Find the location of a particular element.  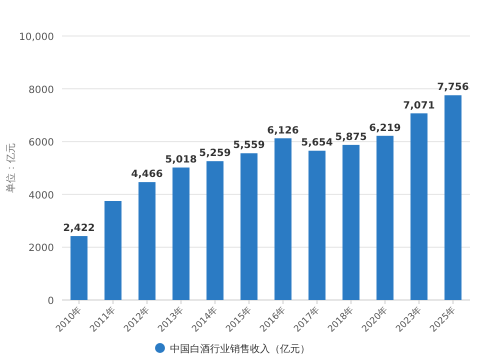

y-tick-label: 10,000 is located at coordinates (36, 37).